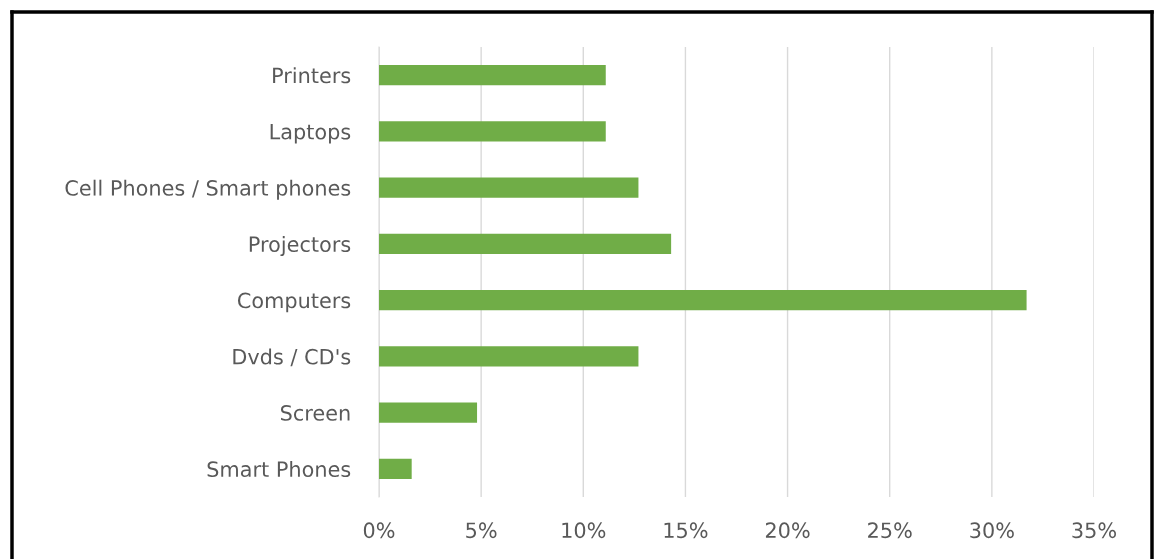  Describe the element at coordinates (481, 530) in the screenshot. I see `x-tick-label: 5%` at that location.